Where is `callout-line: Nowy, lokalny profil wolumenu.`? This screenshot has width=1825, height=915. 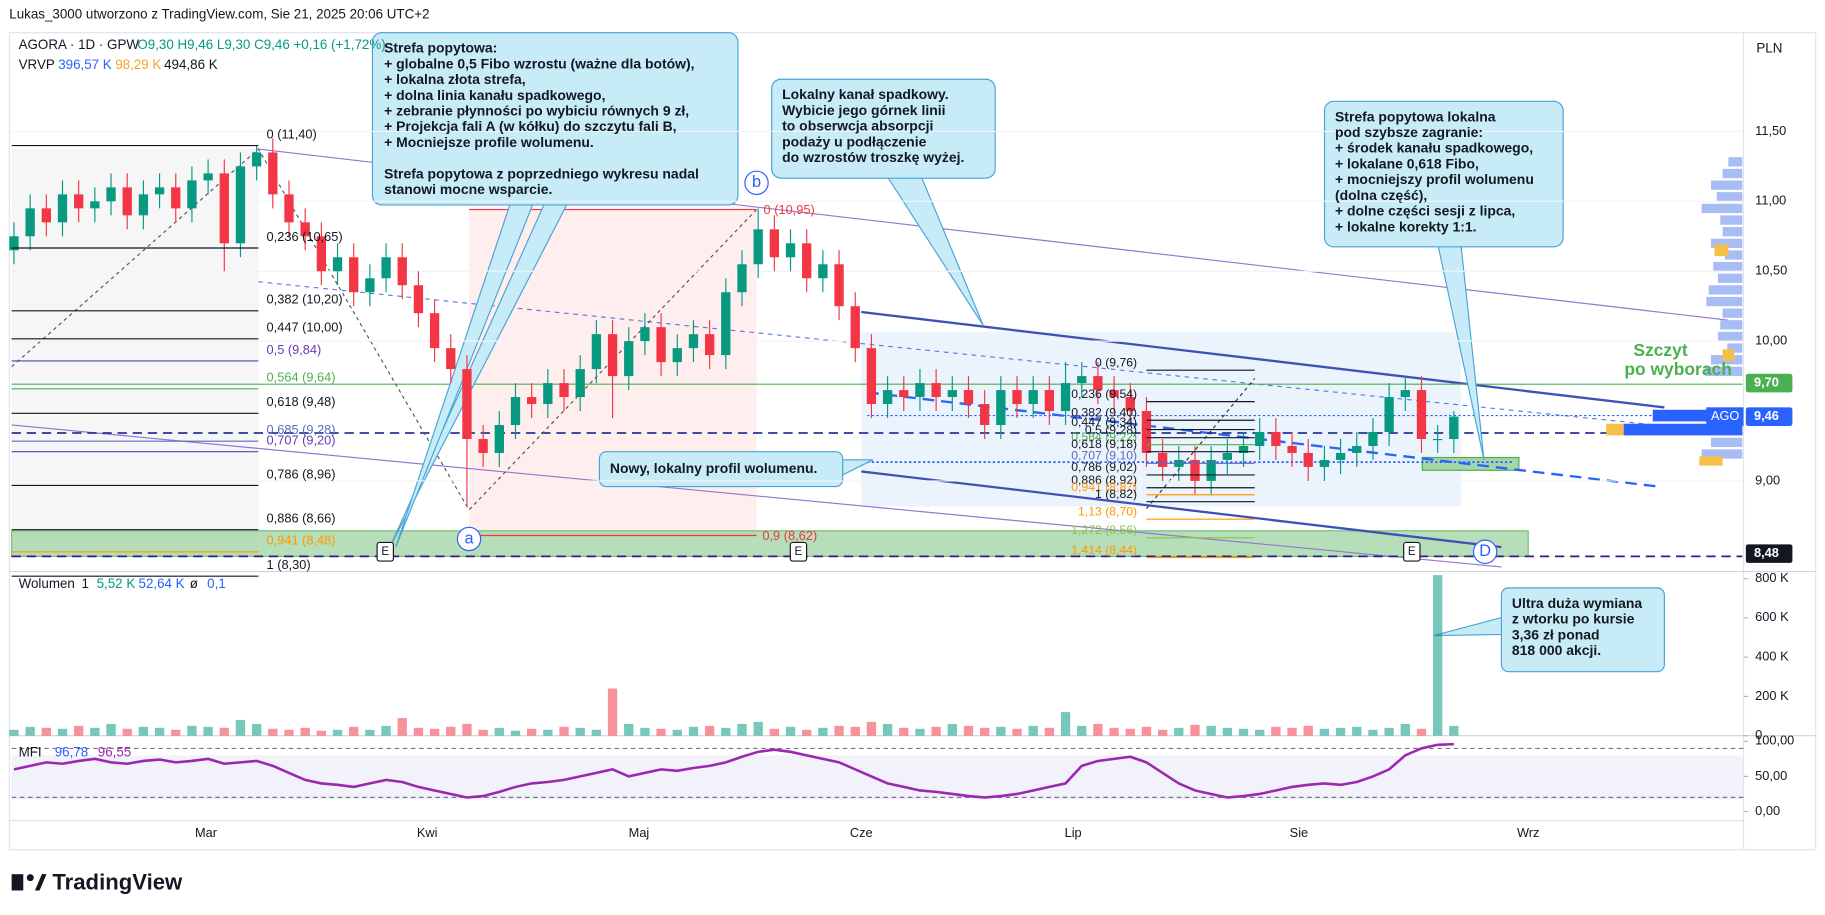
callout-line: Nowy, lokalny profil wolumenu. is located at coordinates (714, 468).